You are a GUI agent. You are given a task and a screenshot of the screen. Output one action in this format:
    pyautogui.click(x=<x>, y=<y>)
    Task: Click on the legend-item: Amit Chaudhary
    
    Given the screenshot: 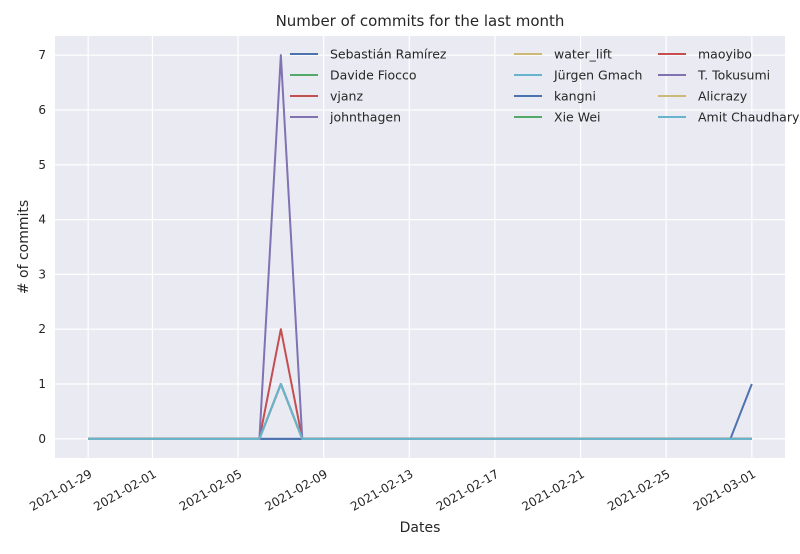 What is the action you would take?
    pyautogui.click(x=729, y=117)
    